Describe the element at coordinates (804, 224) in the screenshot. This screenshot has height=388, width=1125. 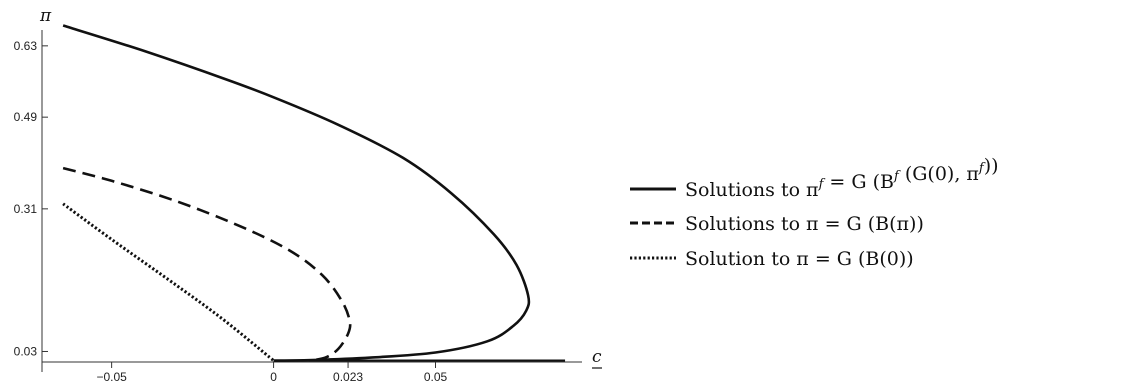
I see `legend-entry-label: Solutions to π = G (B(π))` at that location.